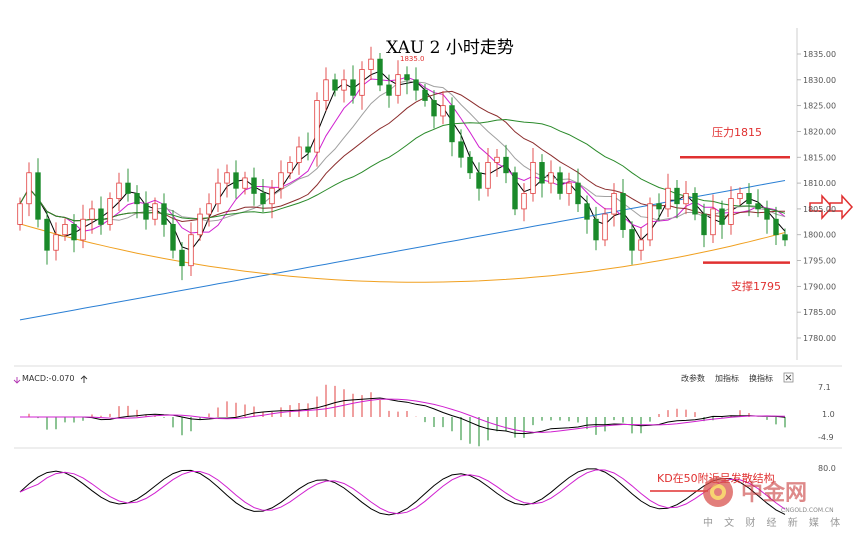 This screenshot has height=544, width=855. Describe the element at coordinates (450, 48) in the screenshot. I see `chart-title: XAU 2 小时走势` at that location.